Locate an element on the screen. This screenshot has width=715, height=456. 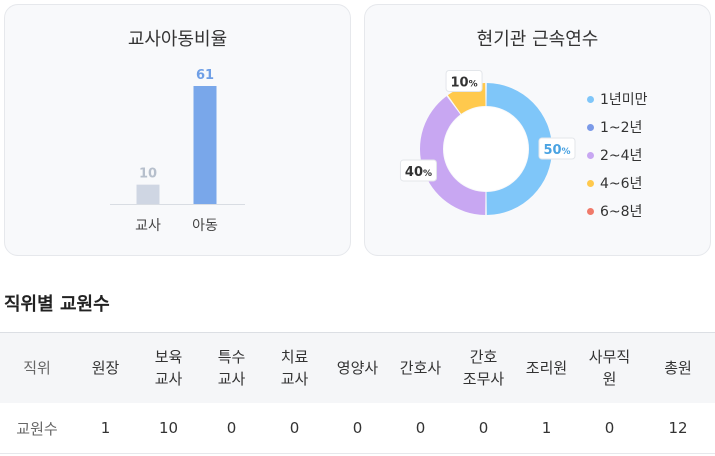
header-nurse: 간호사 is located at coordinates (420, 367).